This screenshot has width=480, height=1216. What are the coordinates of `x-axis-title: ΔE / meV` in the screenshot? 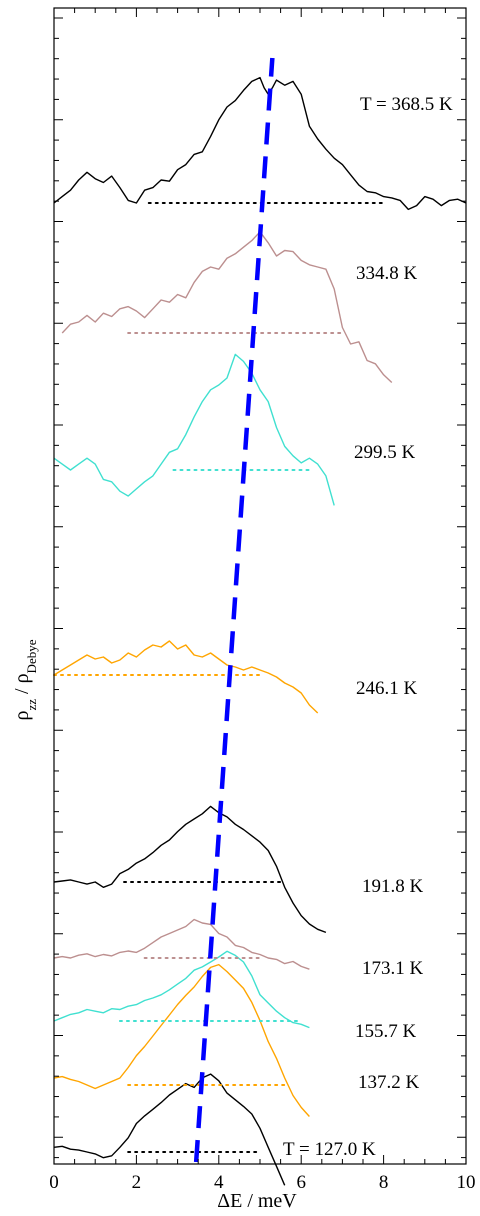 It's located at (257, 1201).